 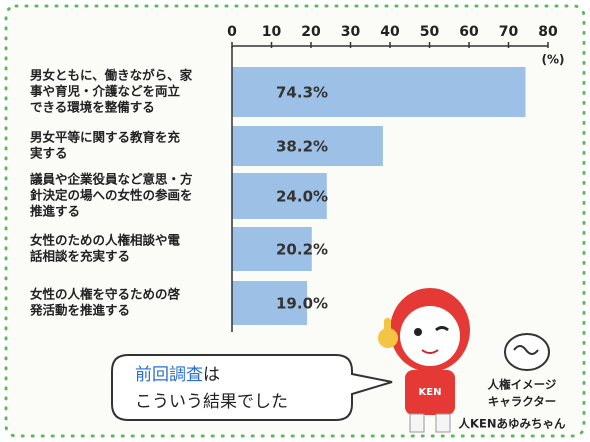 I want to click on category-label: 男女ともに、働きながら、家, so click(x=111, y=75).